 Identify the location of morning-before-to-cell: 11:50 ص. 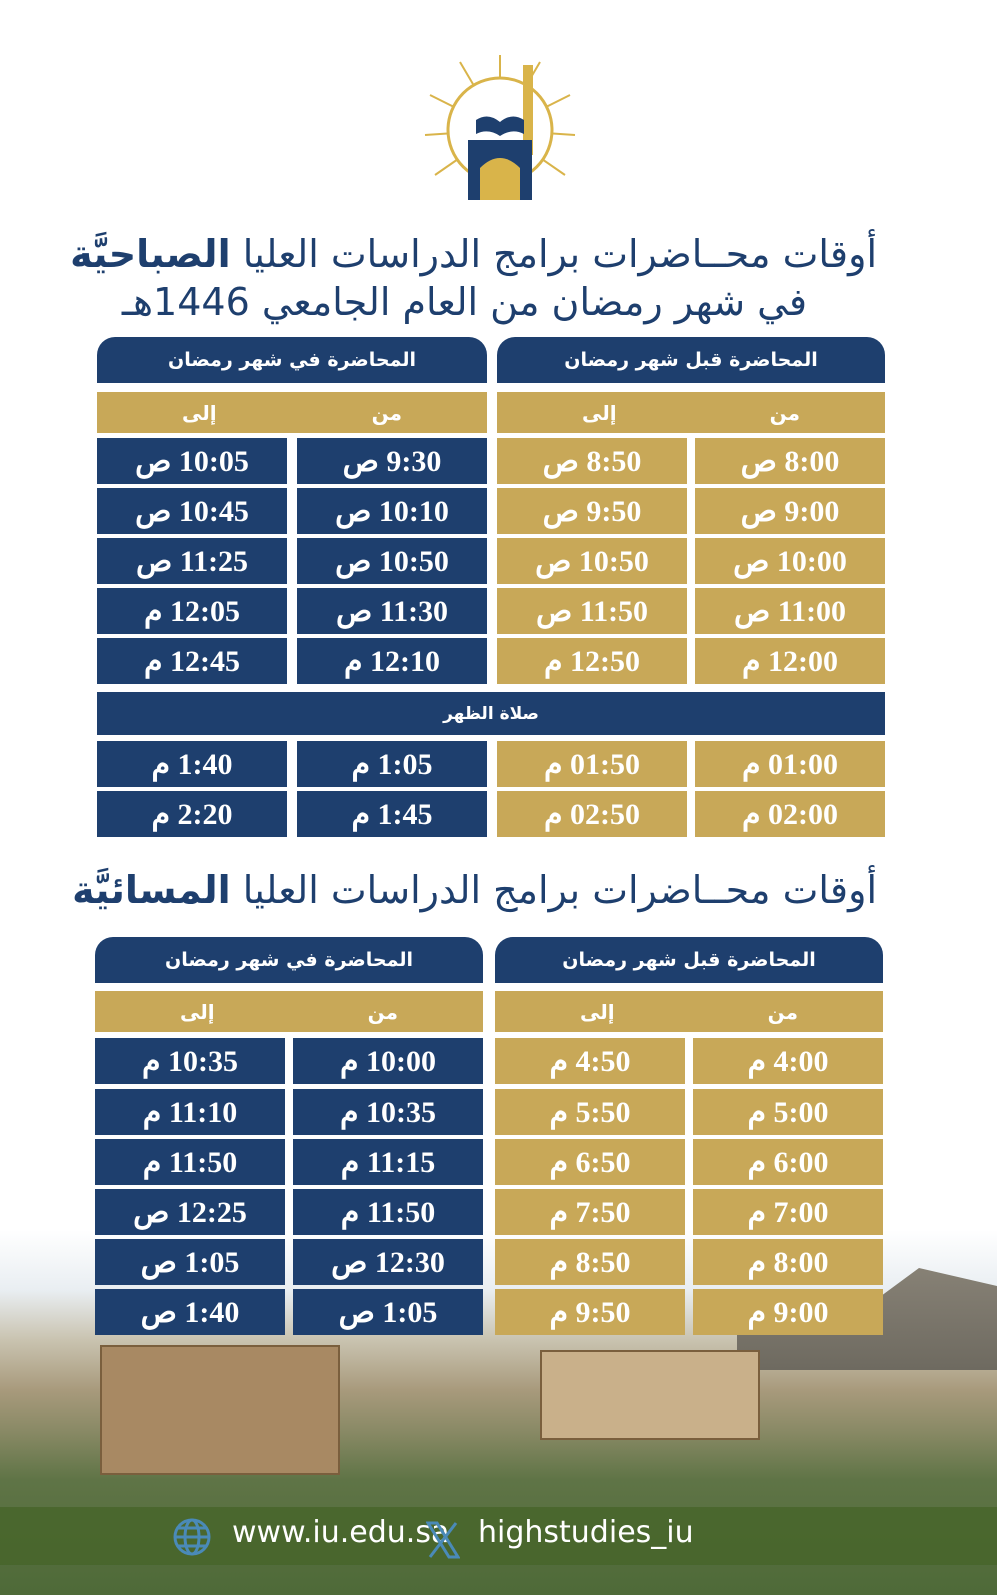
(592, 611).